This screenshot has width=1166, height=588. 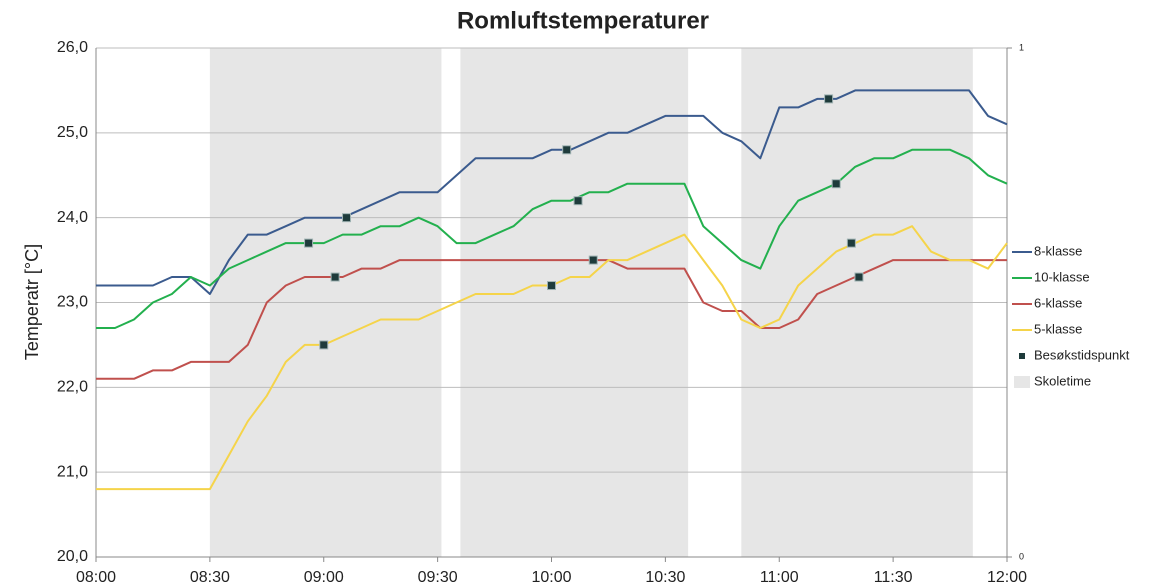 I want to click on x-tick-label: 09:30, so click(x=438, y=577).